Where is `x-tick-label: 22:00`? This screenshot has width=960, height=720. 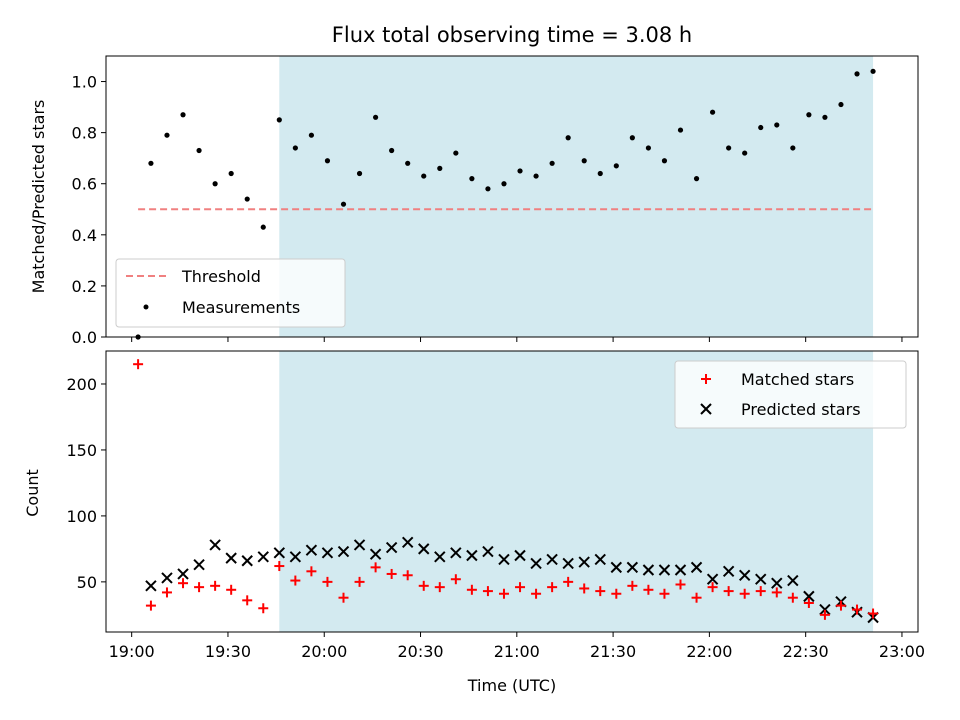
x-tick-label: 22:00 is located at coordinates (709, 651).